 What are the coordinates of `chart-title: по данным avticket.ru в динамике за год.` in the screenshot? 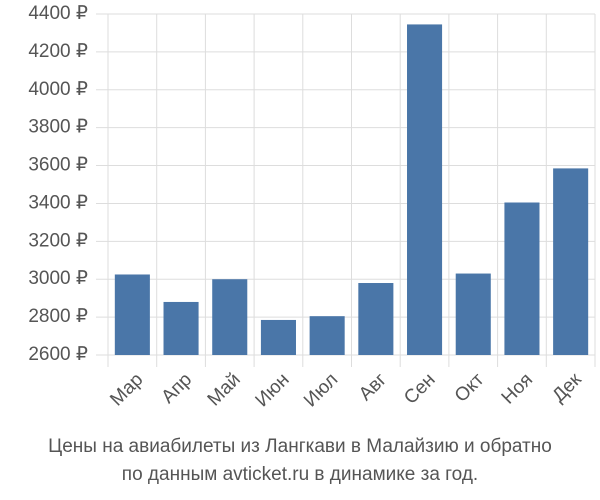 It's located at (300, 474).